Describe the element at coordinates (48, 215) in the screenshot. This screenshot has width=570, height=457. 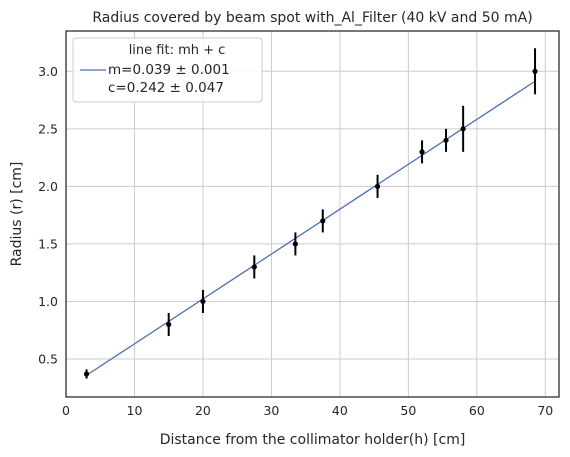
I see `y-tick-labels: 0.5 1.0 1.5 2.0 2.5 3.0` at that location.